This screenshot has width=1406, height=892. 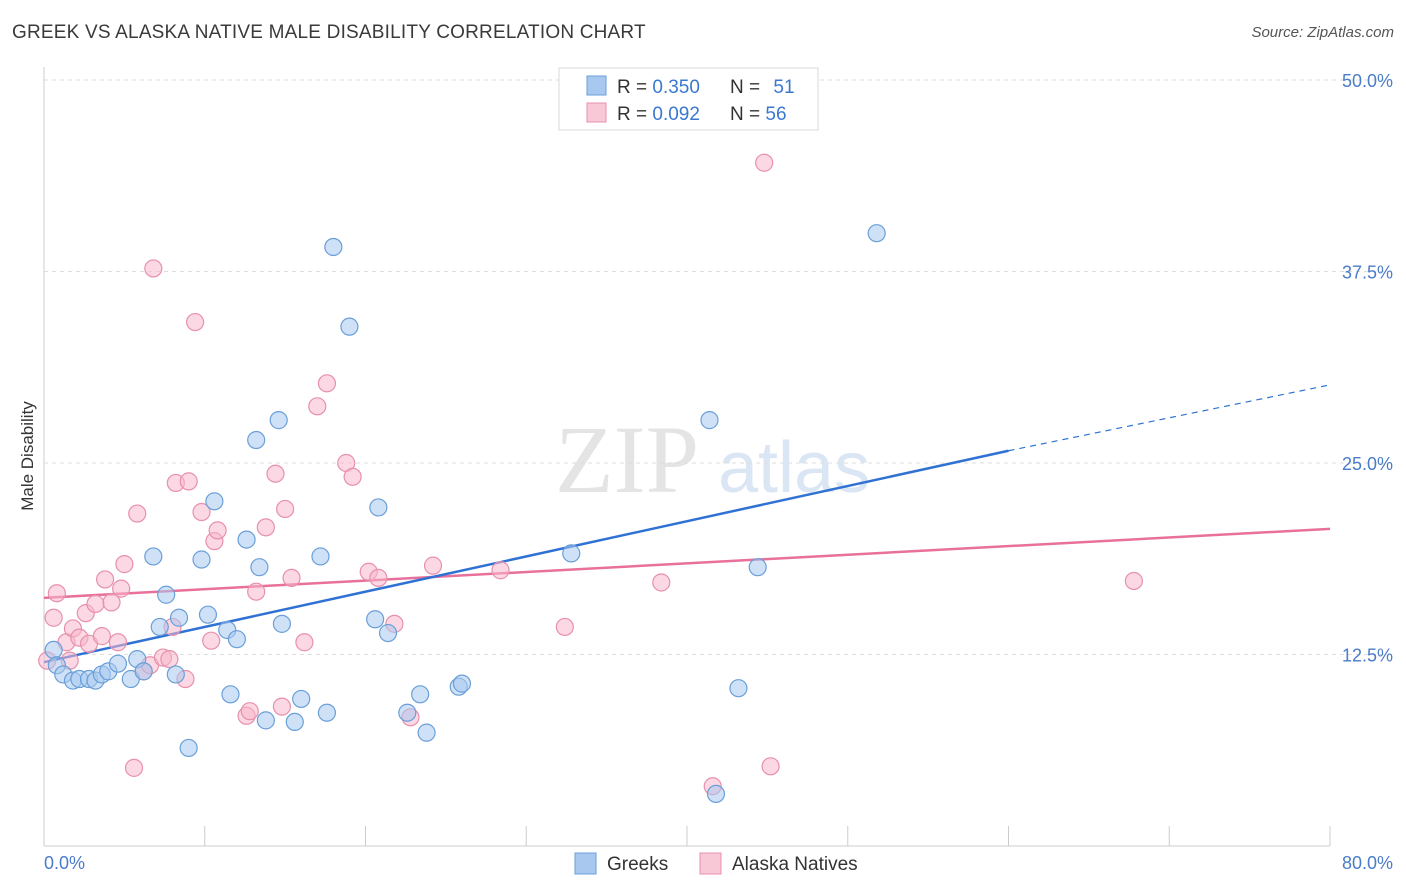 I want to click on y-tick-label: 37.5%, so click(x=1367, y=273).